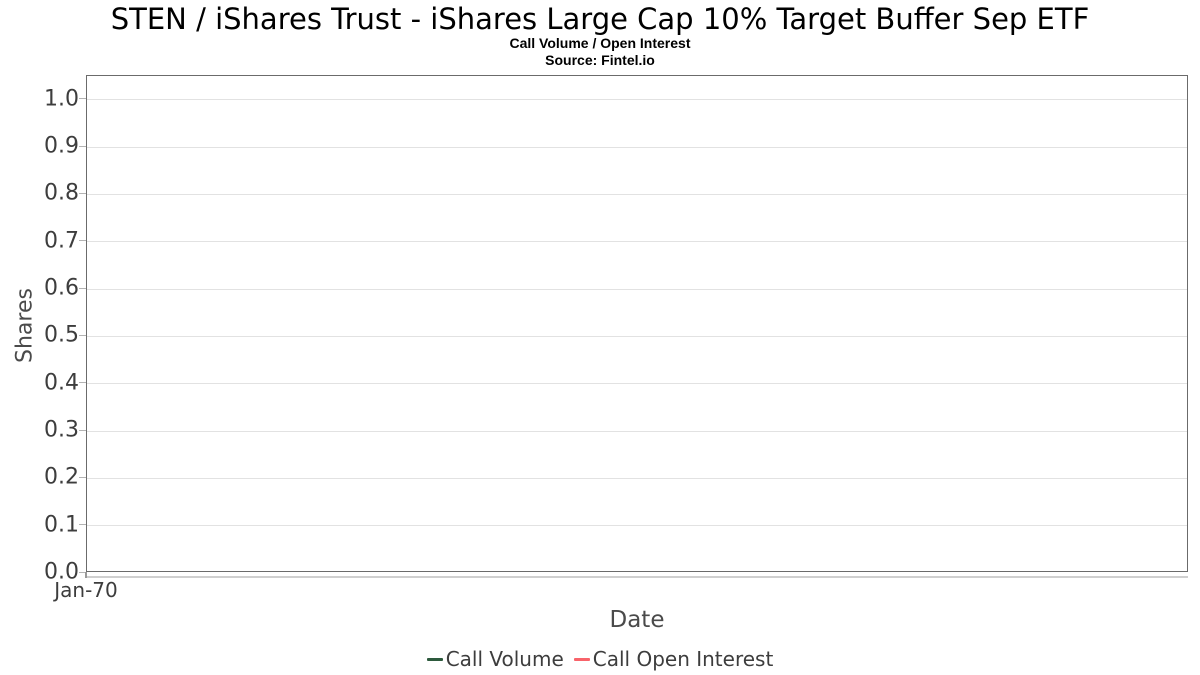 This screenshot has width=1200, height=675. I want to click on y-tick-label: 0.3, so click(61, 430).